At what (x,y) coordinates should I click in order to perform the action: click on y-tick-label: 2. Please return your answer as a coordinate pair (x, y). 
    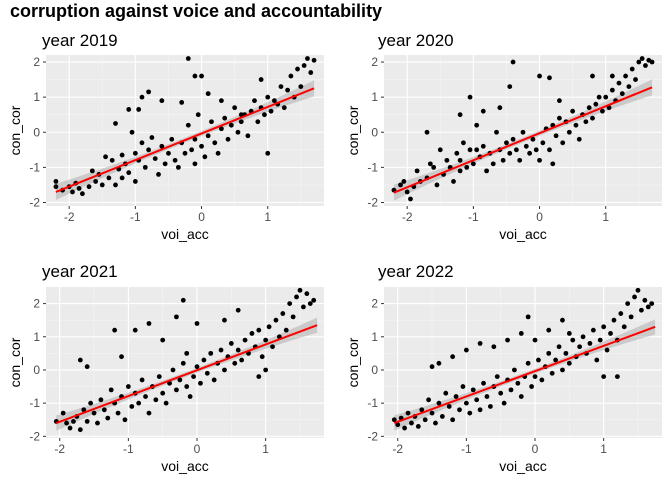
    Looking at the image, I should click on (36, 304).